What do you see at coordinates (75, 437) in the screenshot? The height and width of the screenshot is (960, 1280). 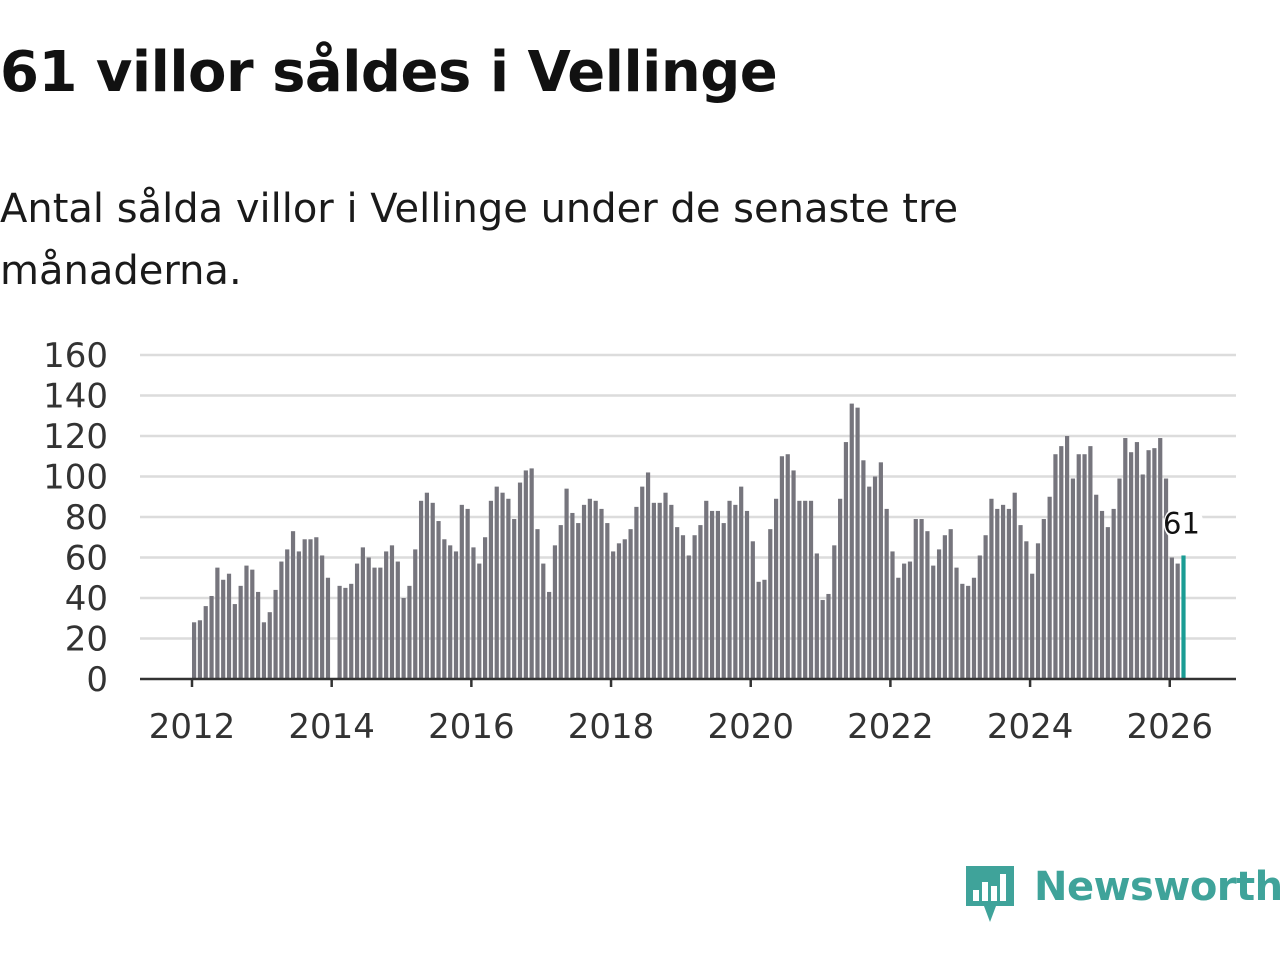 I see `y-tick-label: 120` at bounding box center [75, 437].